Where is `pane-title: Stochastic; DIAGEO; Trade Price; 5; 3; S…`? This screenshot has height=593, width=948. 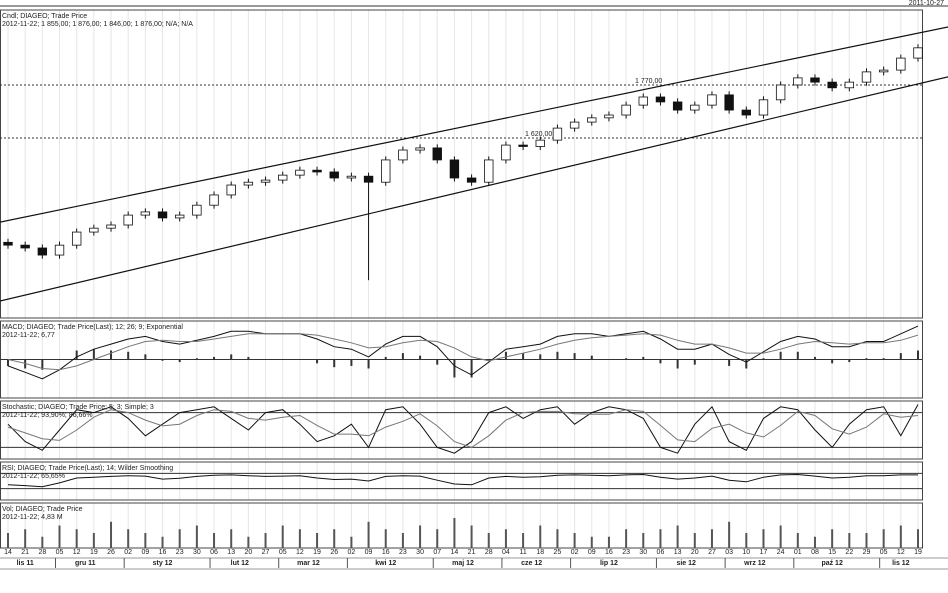 pane-title: Stochastic; DIAGEO; Trade Price; 5; 3; S… is located at coordinates (78, 407).